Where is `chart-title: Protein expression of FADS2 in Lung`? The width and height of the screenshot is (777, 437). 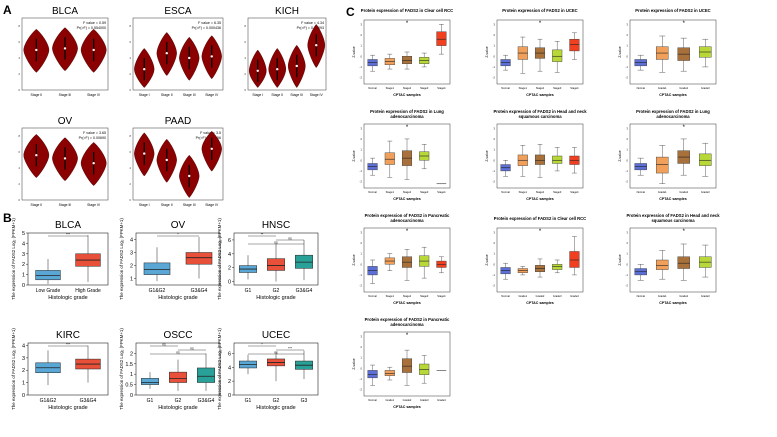
chart-title: Protein expression of FADS2 in Lung is located at coordinates (407, 111).